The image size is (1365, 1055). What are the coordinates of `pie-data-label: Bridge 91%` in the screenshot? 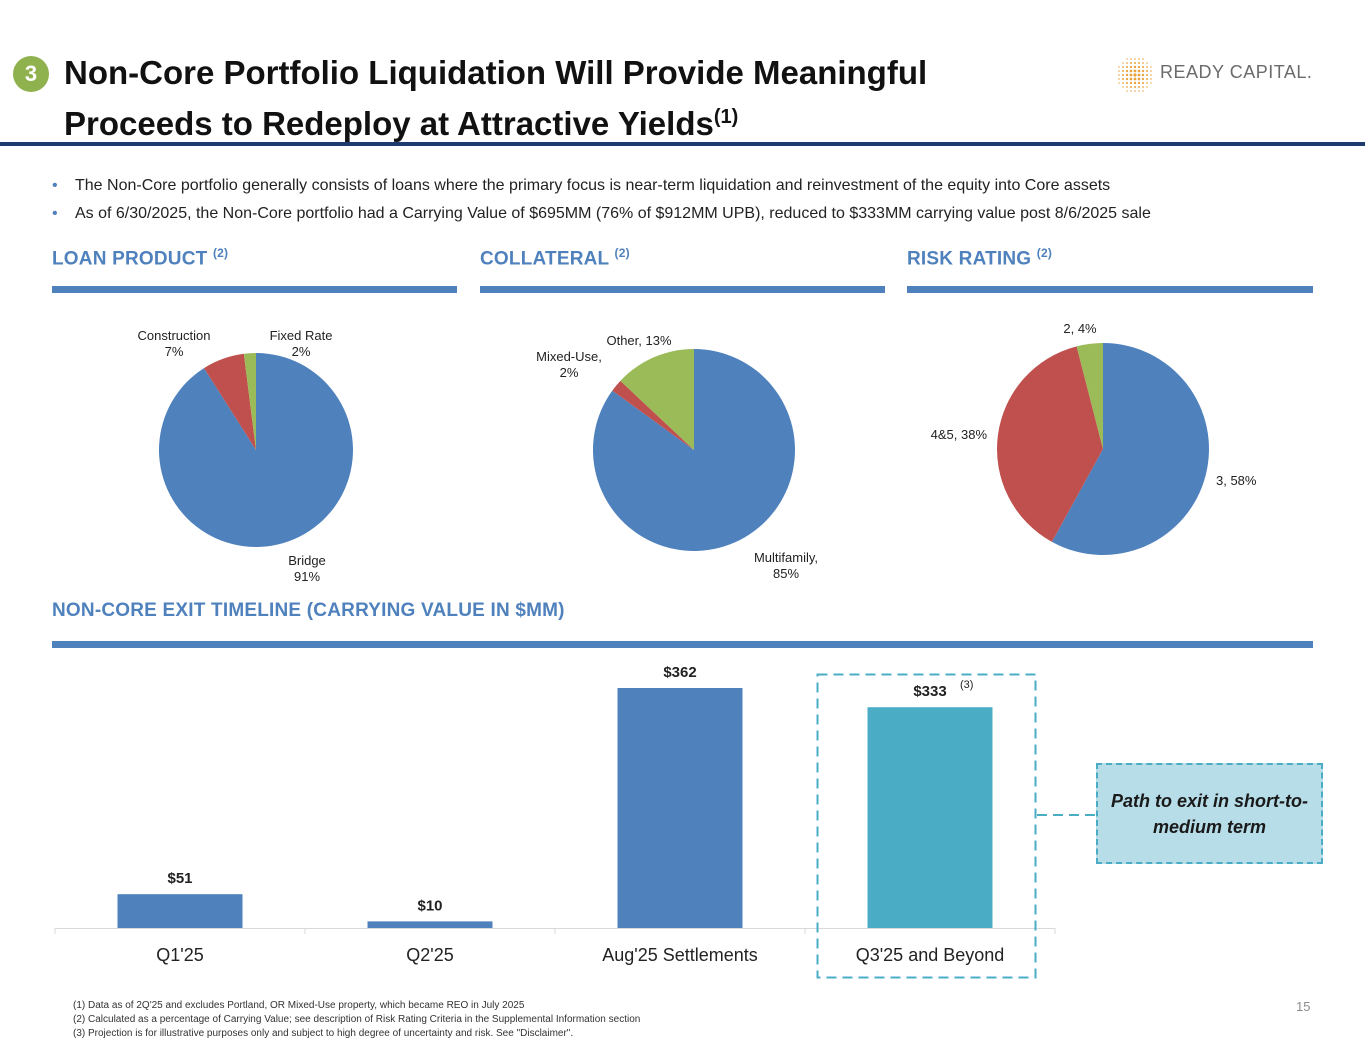 It's located at (307, 568).